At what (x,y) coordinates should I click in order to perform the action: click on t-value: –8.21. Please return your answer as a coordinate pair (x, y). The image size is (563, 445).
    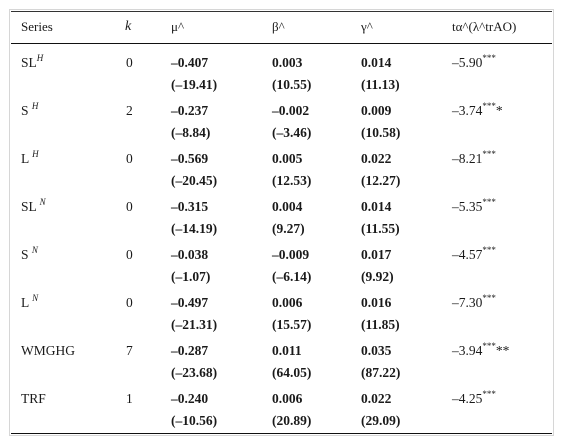
    Looking at the image, I should click on (467, 158).